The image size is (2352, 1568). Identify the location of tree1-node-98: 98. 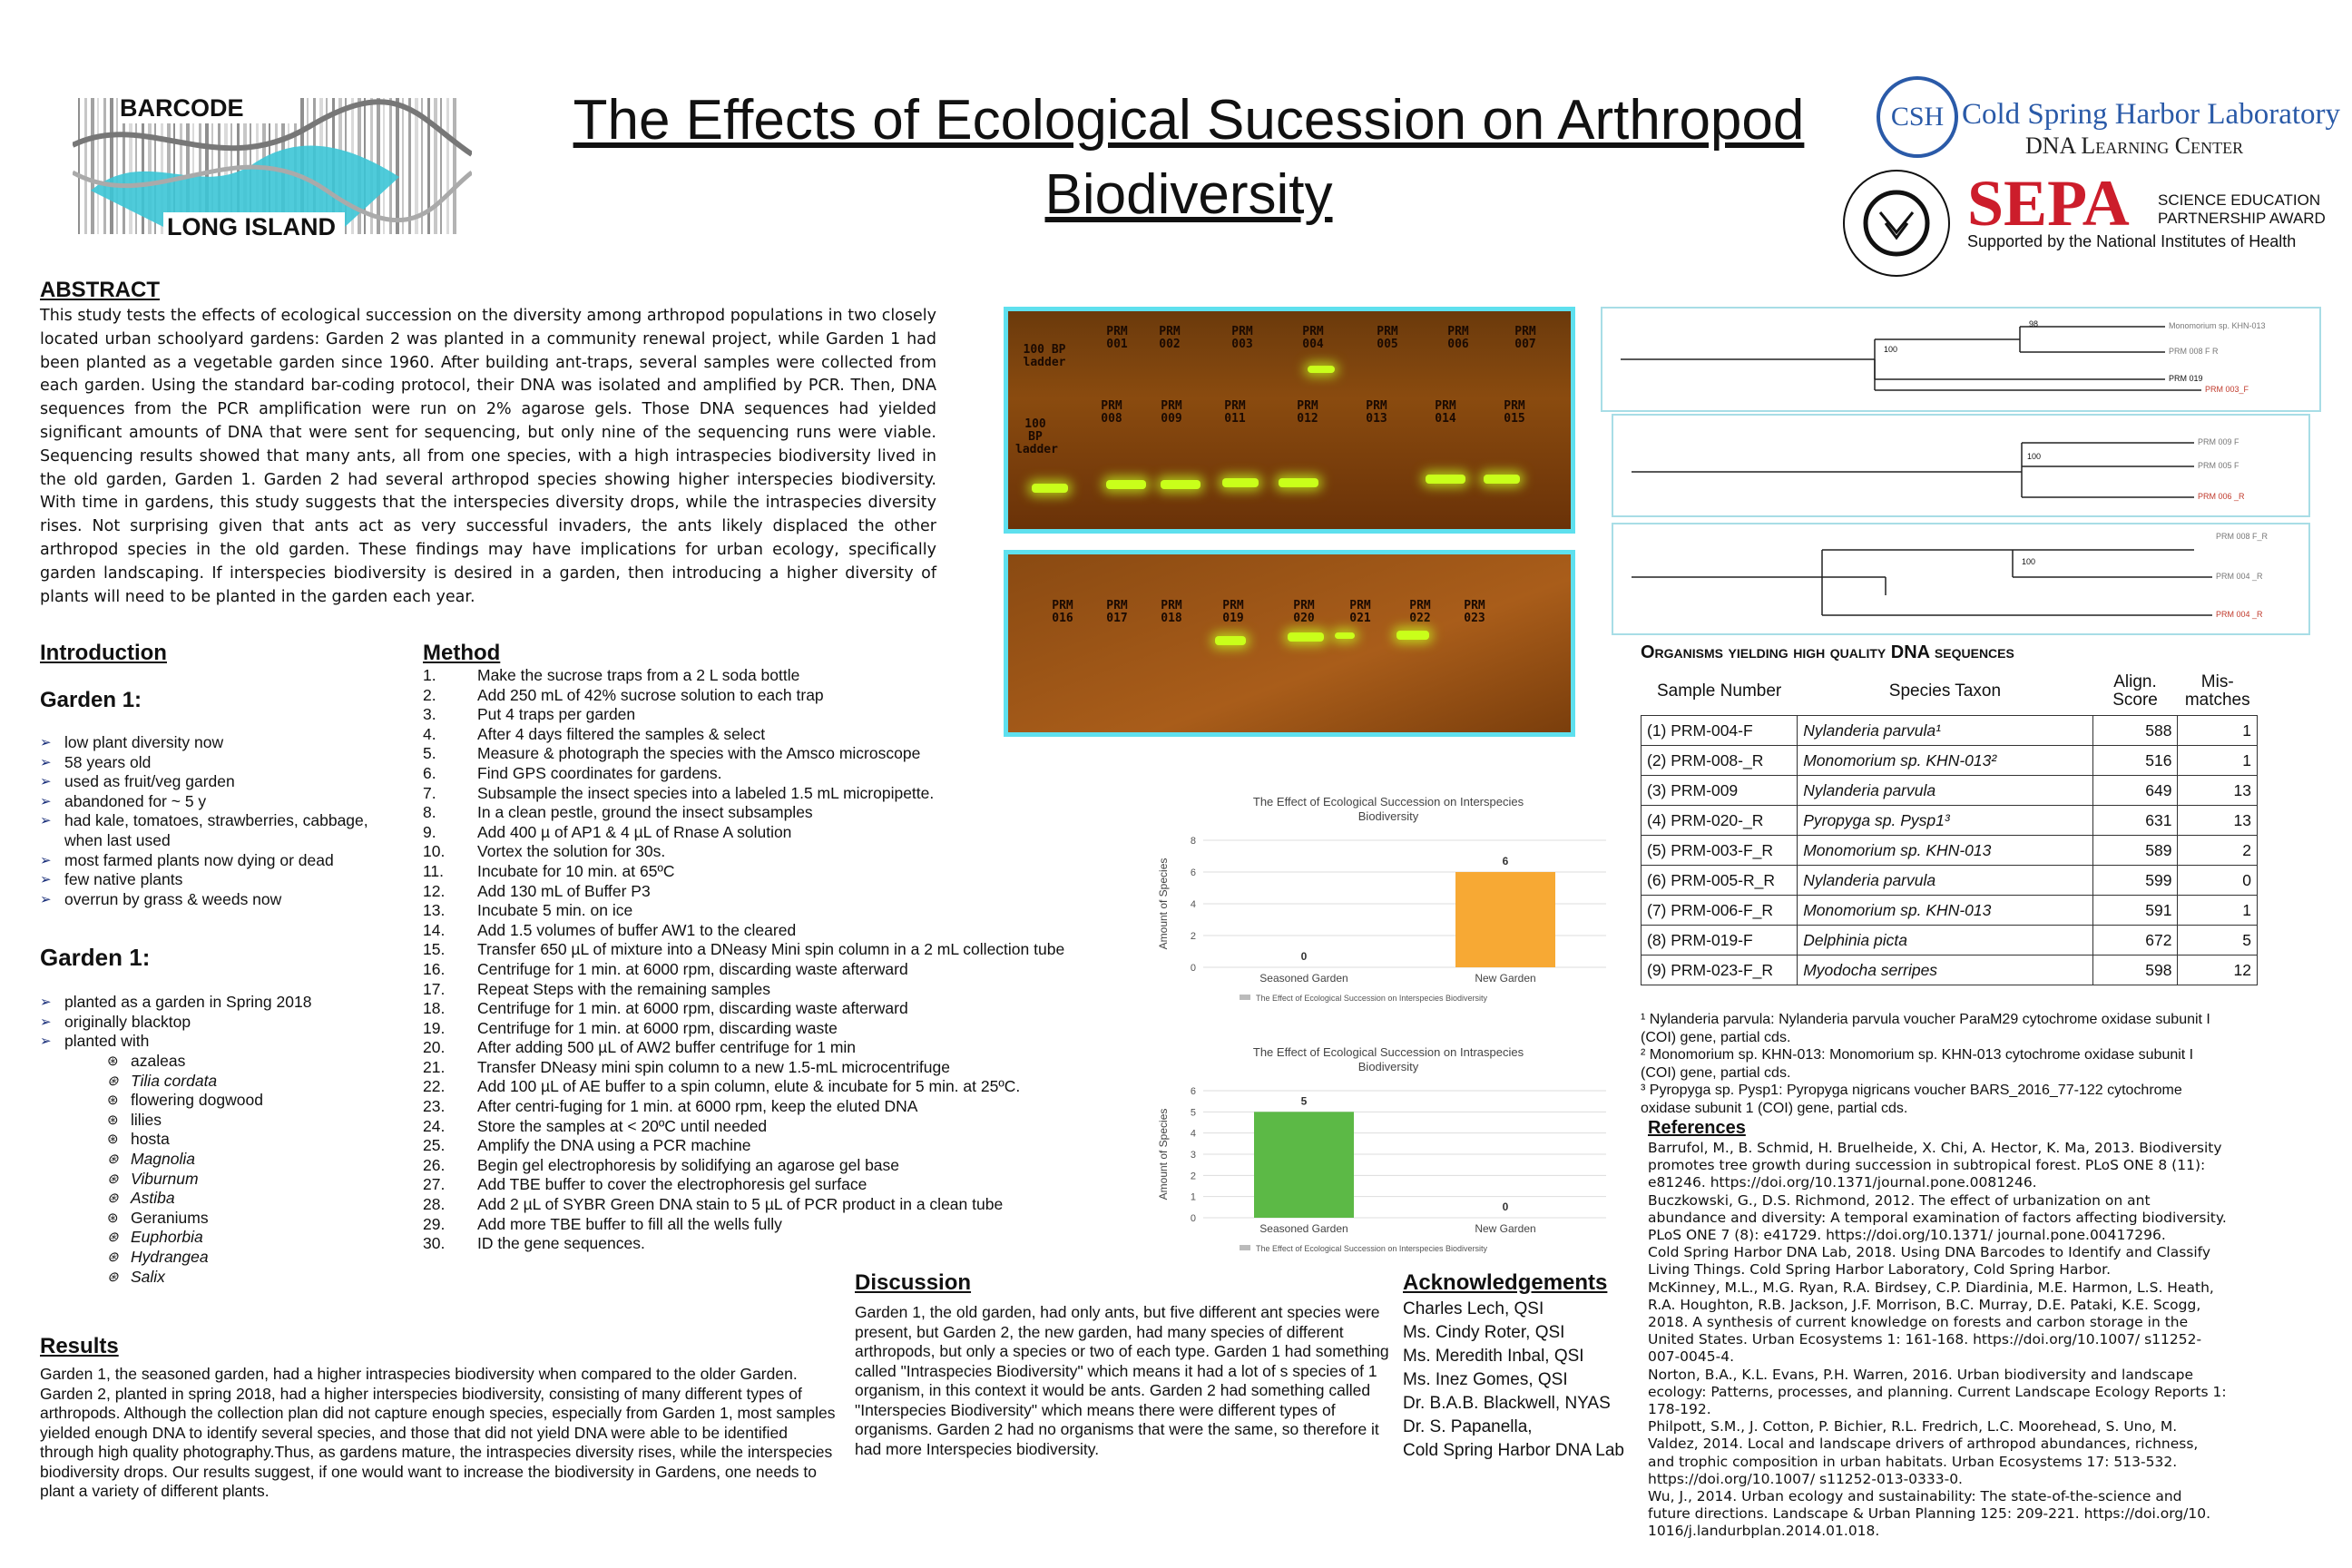
(2034, 323).